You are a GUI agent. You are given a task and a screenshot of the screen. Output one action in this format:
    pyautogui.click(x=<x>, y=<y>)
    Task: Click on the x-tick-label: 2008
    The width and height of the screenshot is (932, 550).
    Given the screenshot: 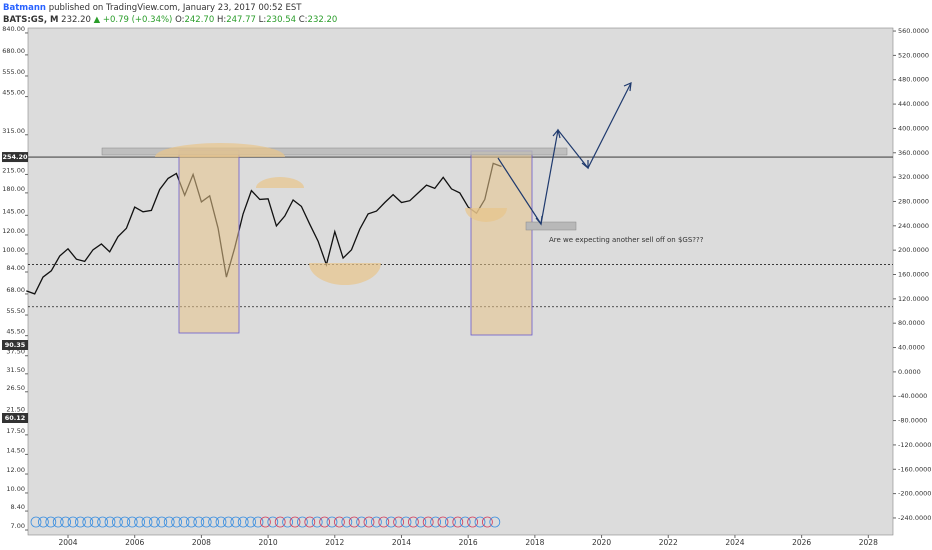 What is the action you would take?
    pyautogui.click(x=201, y=542)
    